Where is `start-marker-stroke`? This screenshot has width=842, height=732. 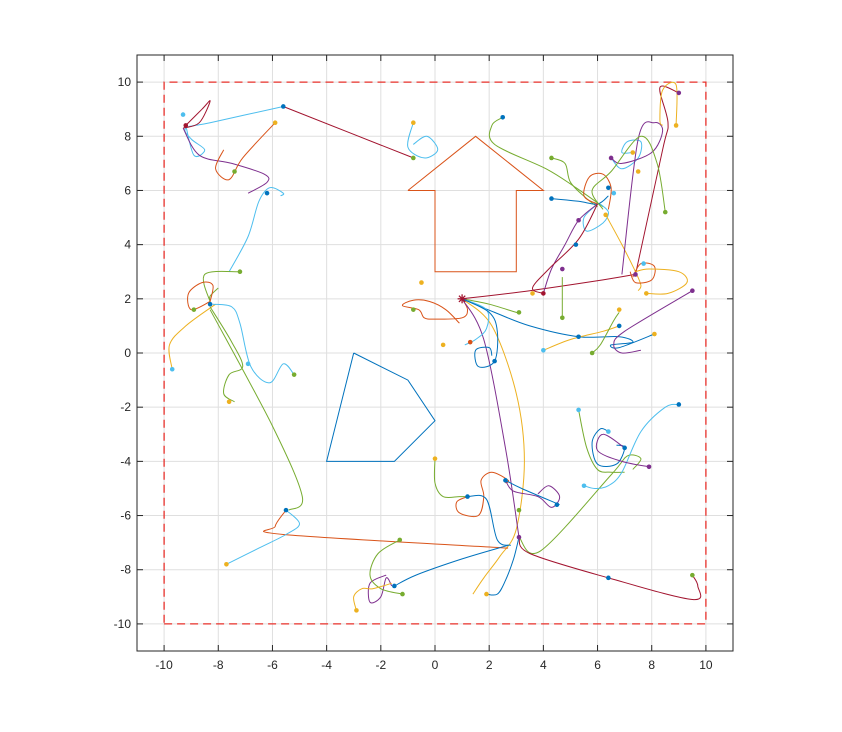 start-marker-stroke is located at coordinates (462, 299).